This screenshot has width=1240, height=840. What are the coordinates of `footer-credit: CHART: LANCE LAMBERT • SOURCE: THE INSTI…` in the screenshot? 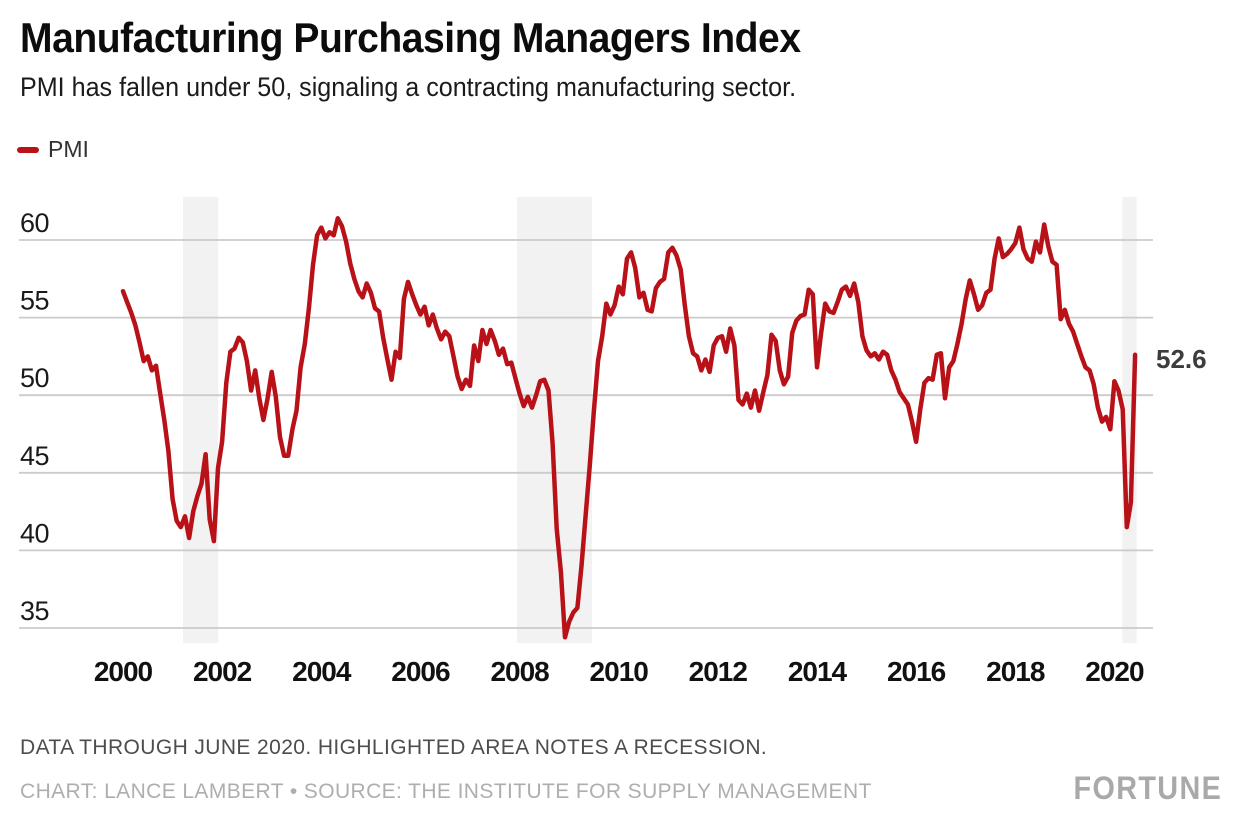 It's located at (446, 791).